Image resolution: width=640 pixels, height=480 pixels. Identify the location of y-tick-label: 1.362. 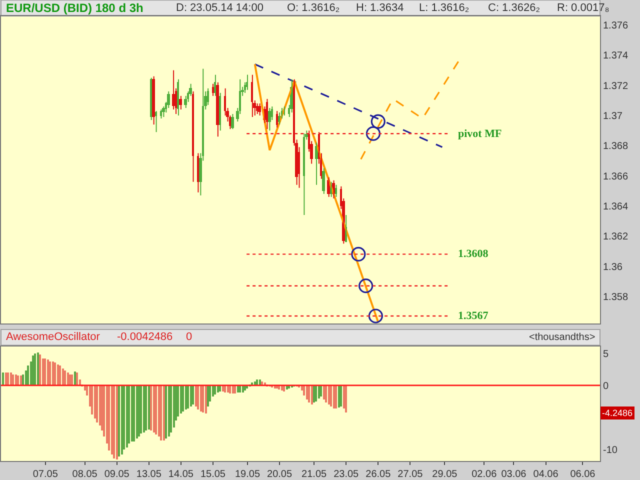
(615, 237).